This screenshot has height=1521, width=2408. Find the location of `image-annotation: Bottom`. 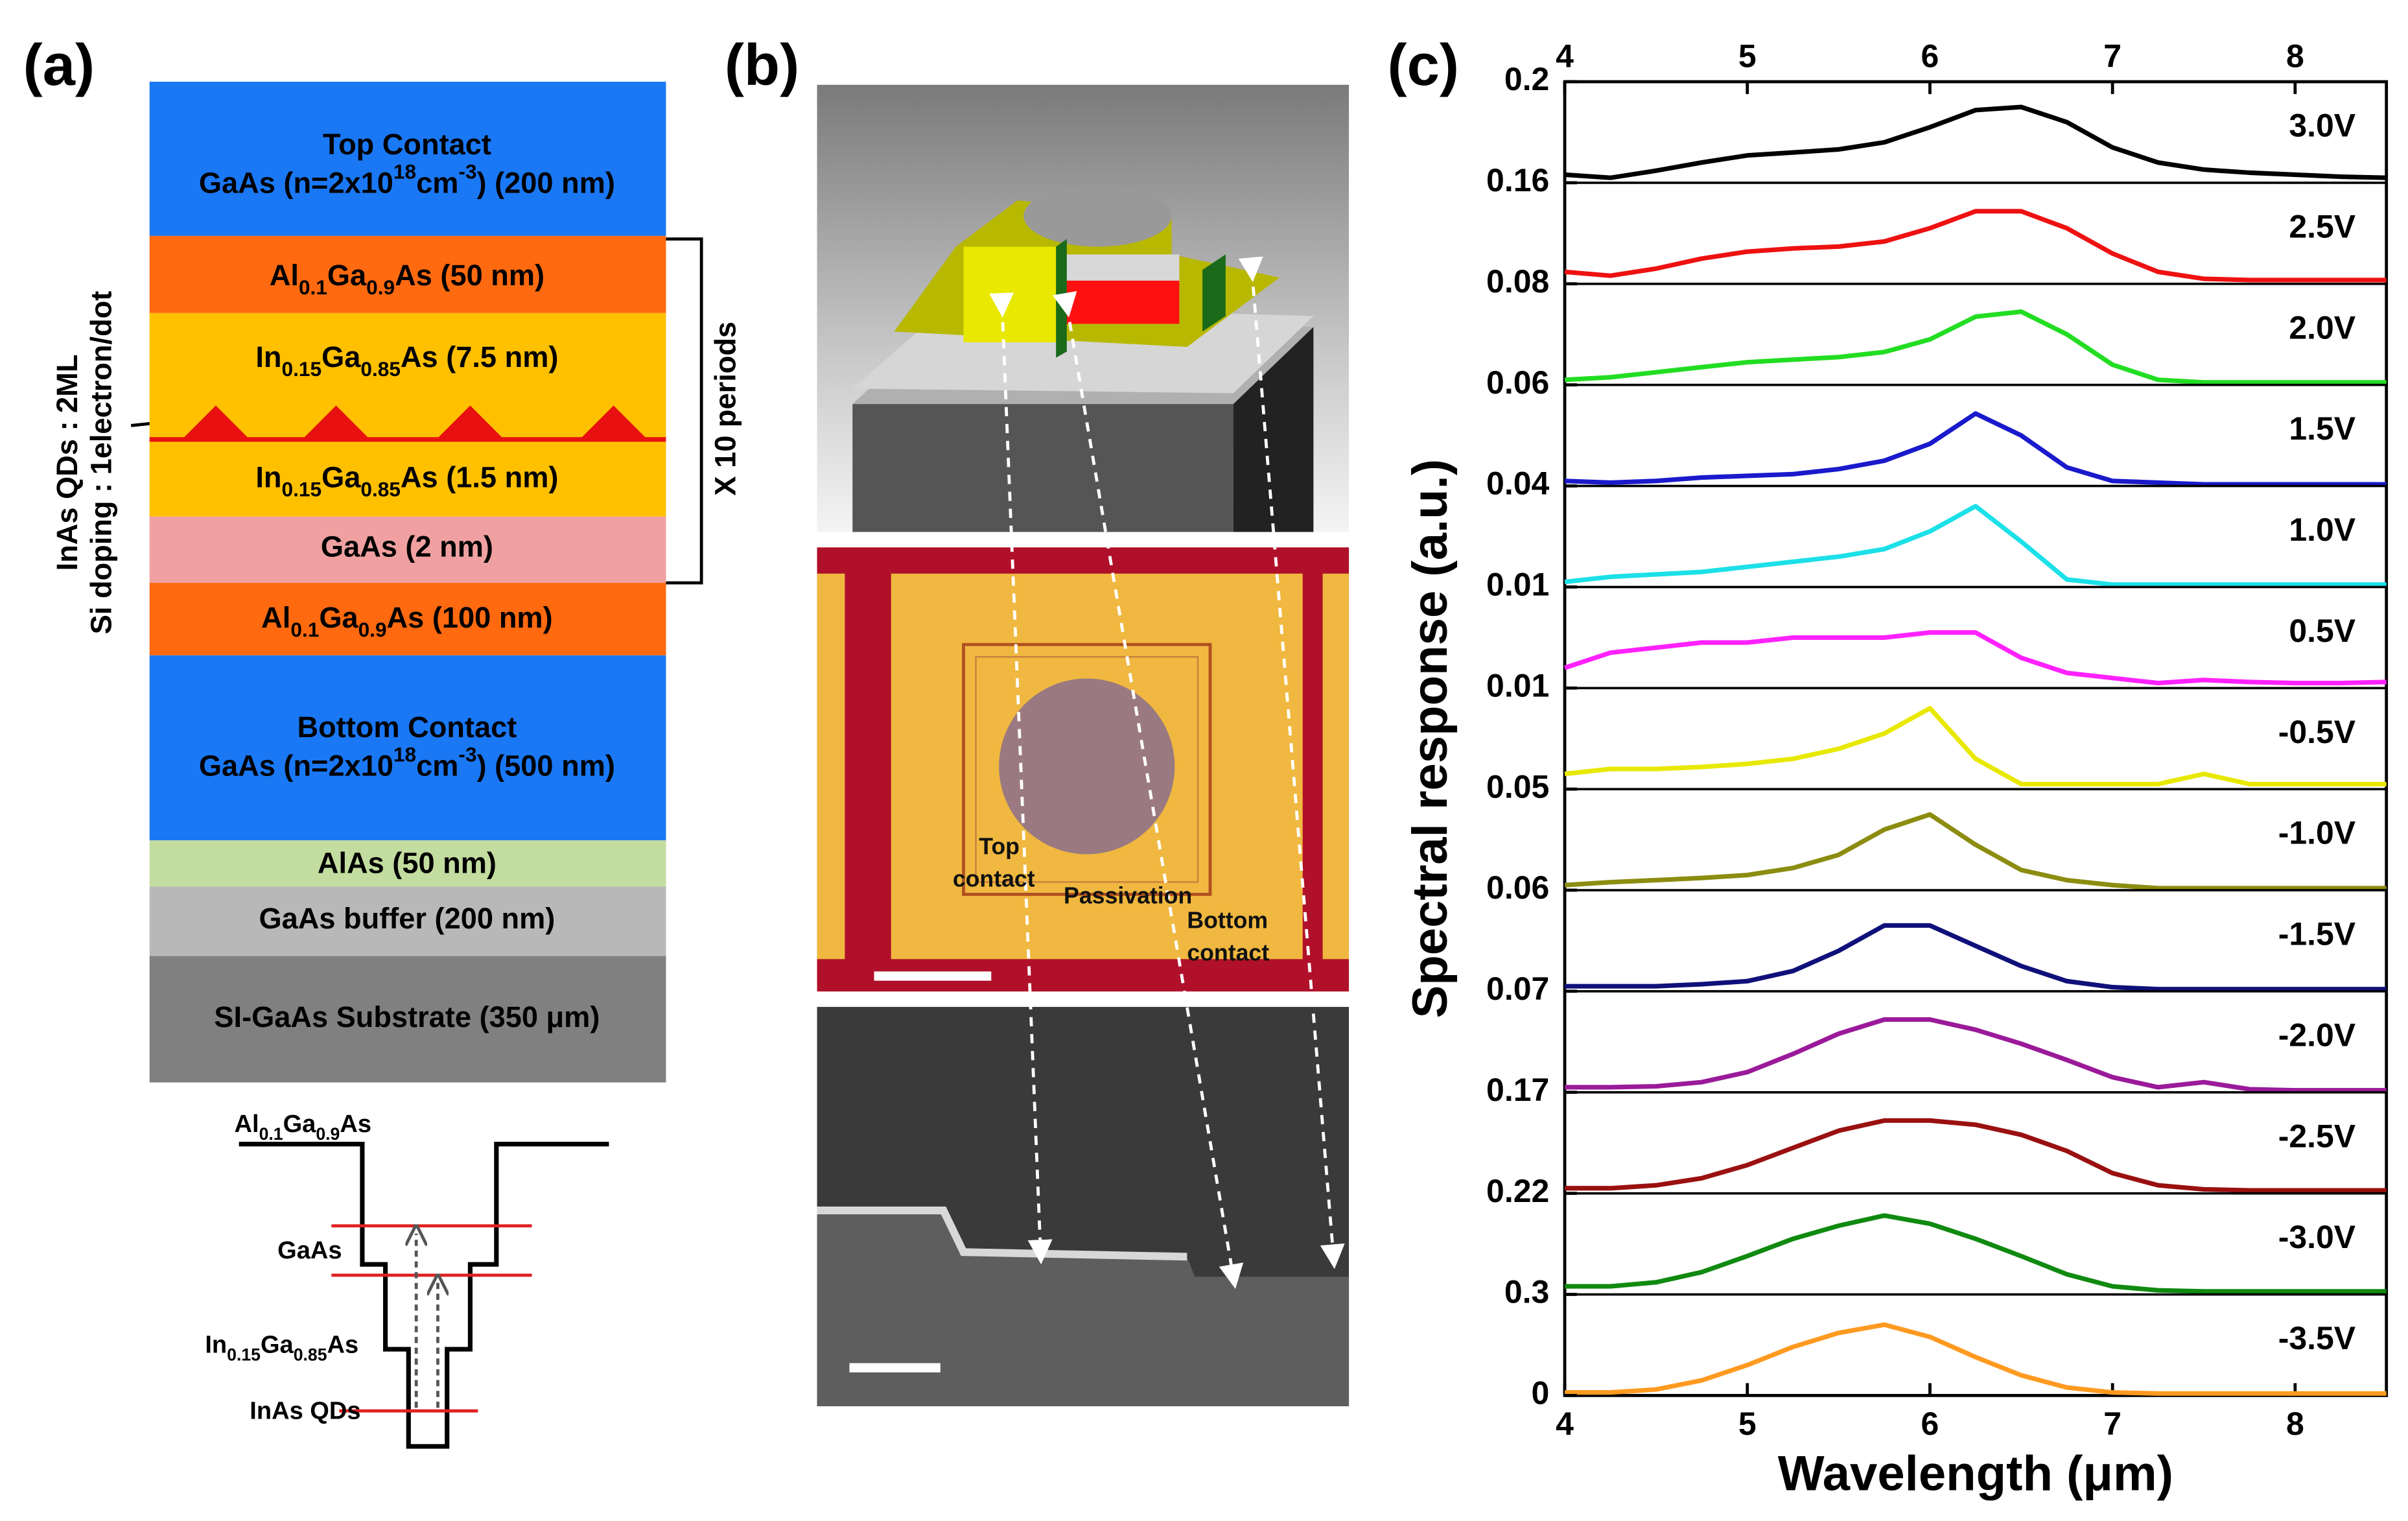

image-annotation: Bottom is located at coordinates (1227, 921).